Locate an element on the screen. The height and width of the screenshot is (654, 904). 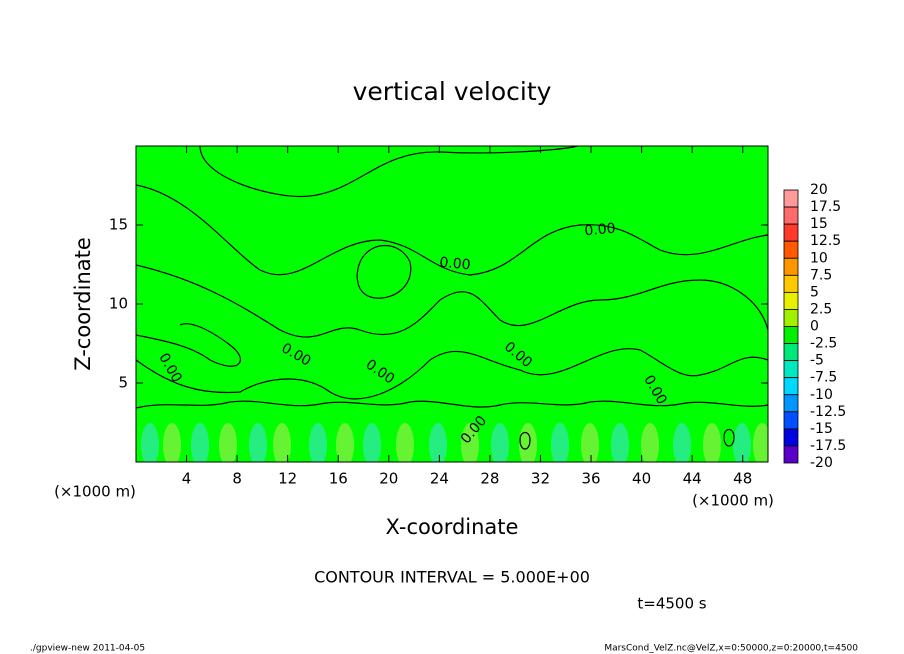
chart-title: vertical velocity is located at coordinates (452, 91).